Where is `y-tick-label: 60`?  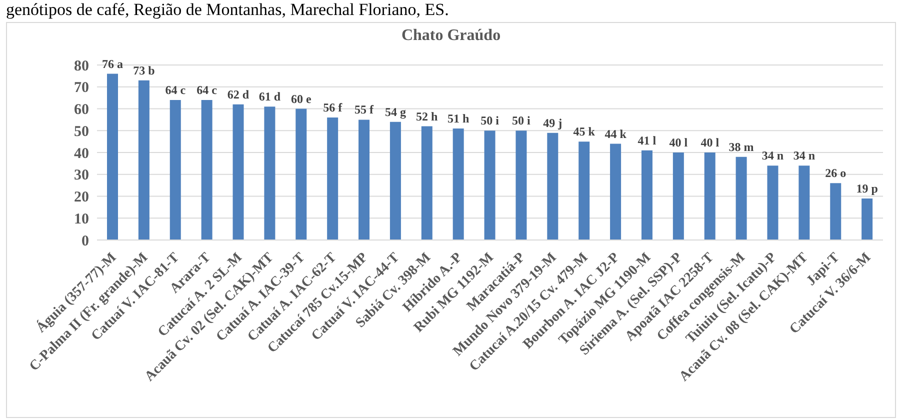 y-tick-label: 60 is located at coordinates (81, 110).